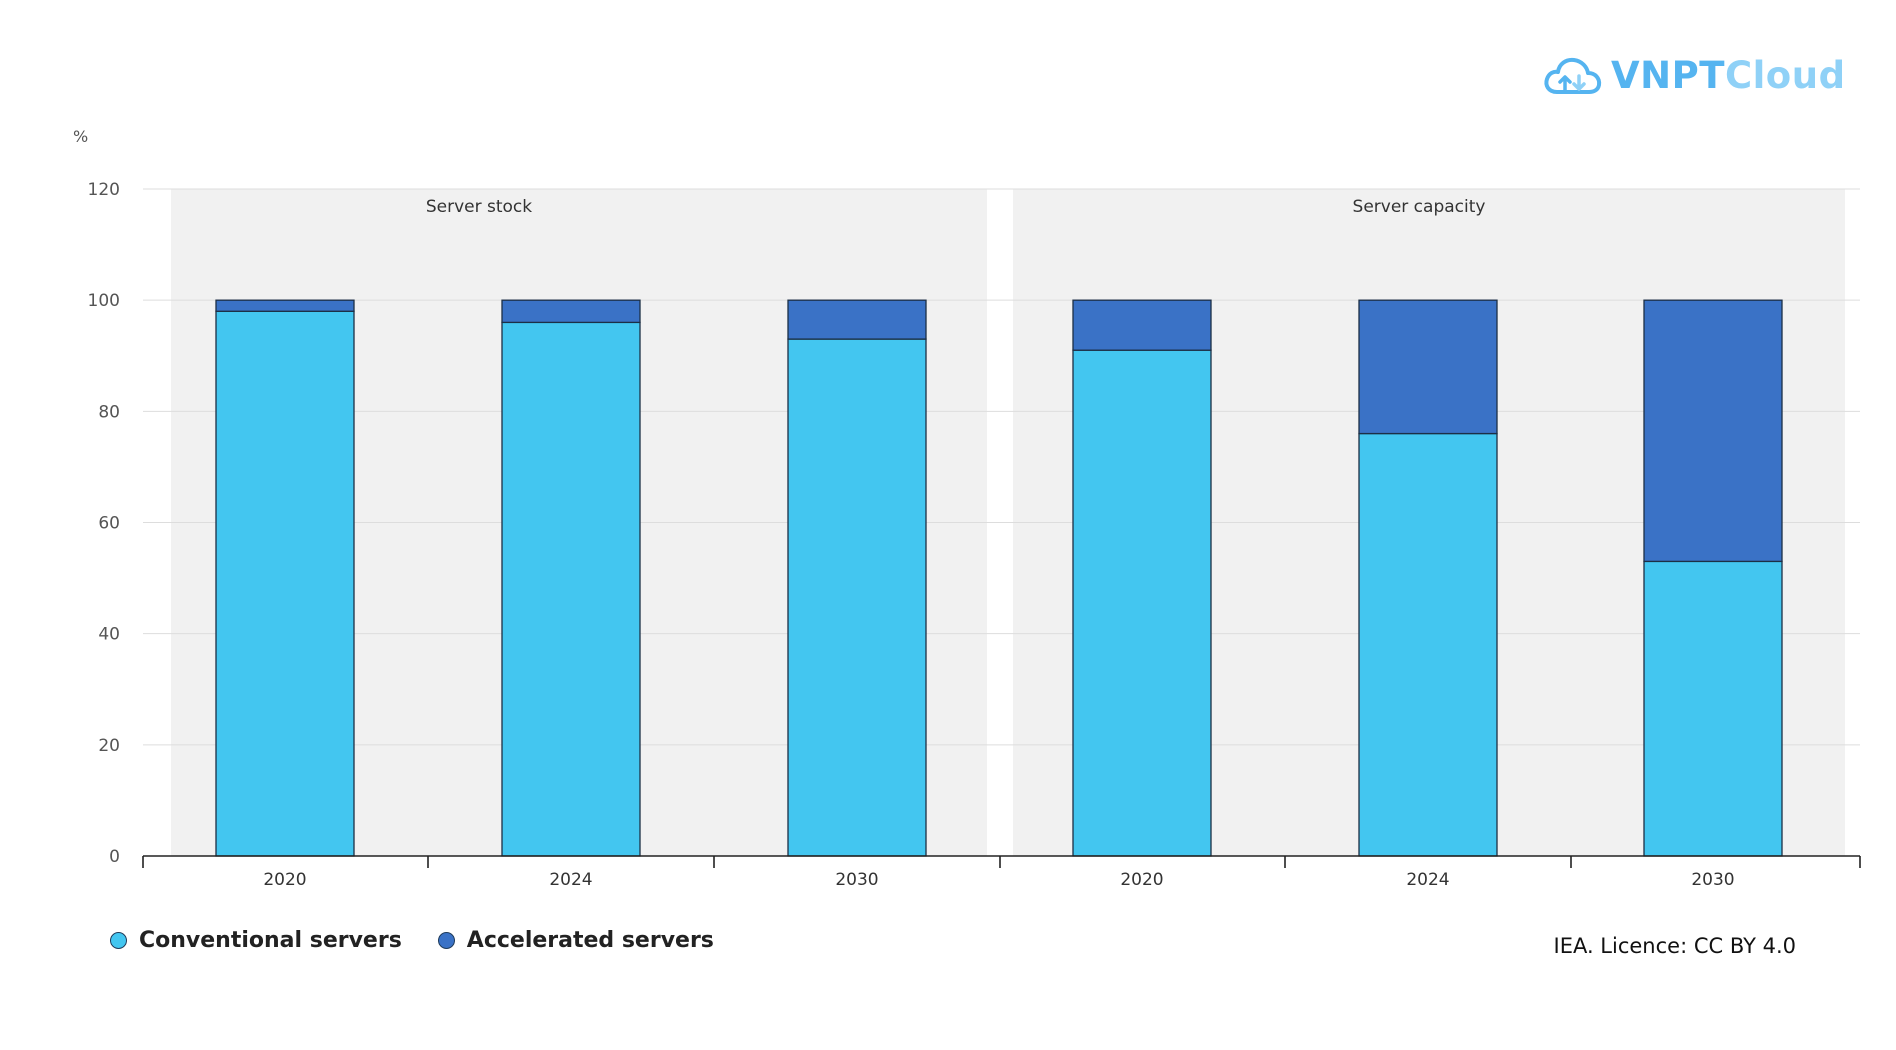 This screenshot has width=1896, height=1050. Describe the element at coordinates (1419, 207) in the screenshot. I see `panel-title-2: Server capacity` at that location.